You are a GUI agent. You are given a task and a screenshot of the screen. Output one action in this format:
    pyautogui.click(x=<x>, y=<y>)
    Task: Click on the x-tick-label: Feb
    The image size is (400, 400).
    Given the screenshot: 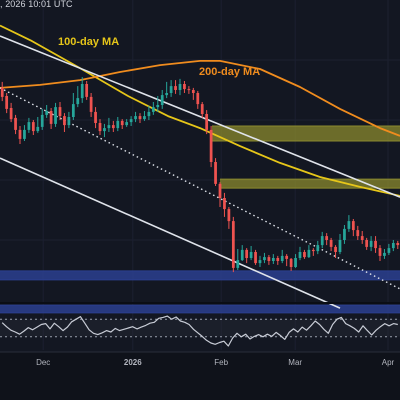 What is the action you would take?
    pyautogui.click(x=221, y=362)
    